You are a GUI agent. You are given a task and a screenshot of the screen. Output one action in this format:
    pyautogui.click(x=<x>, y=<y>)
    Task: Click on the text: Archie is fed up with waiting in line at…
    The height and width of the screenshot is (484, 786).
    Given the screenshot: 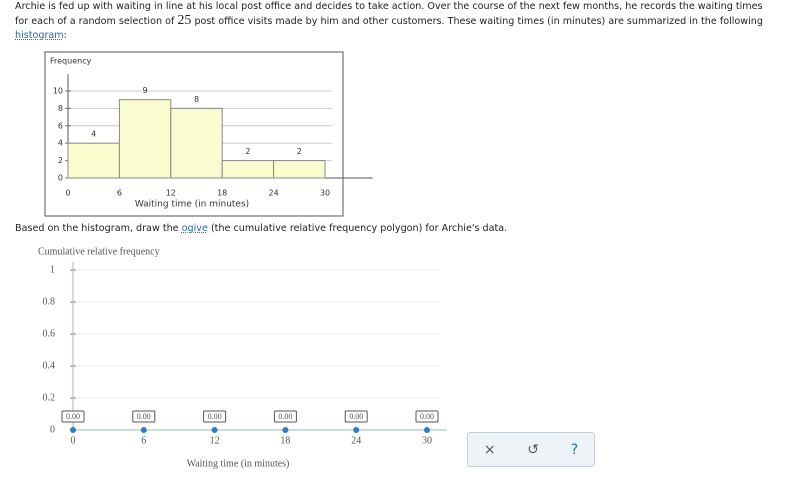 What is the action you would take?
    pyautogui.click(x=389, y=14)
    